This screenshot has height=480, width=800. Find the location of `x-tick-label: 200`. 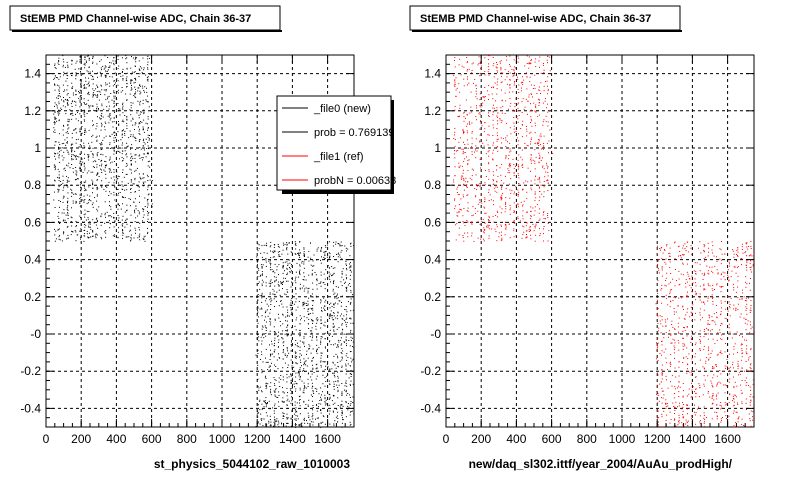

x-tick-label: 200 is located at coordinates (81, 439).